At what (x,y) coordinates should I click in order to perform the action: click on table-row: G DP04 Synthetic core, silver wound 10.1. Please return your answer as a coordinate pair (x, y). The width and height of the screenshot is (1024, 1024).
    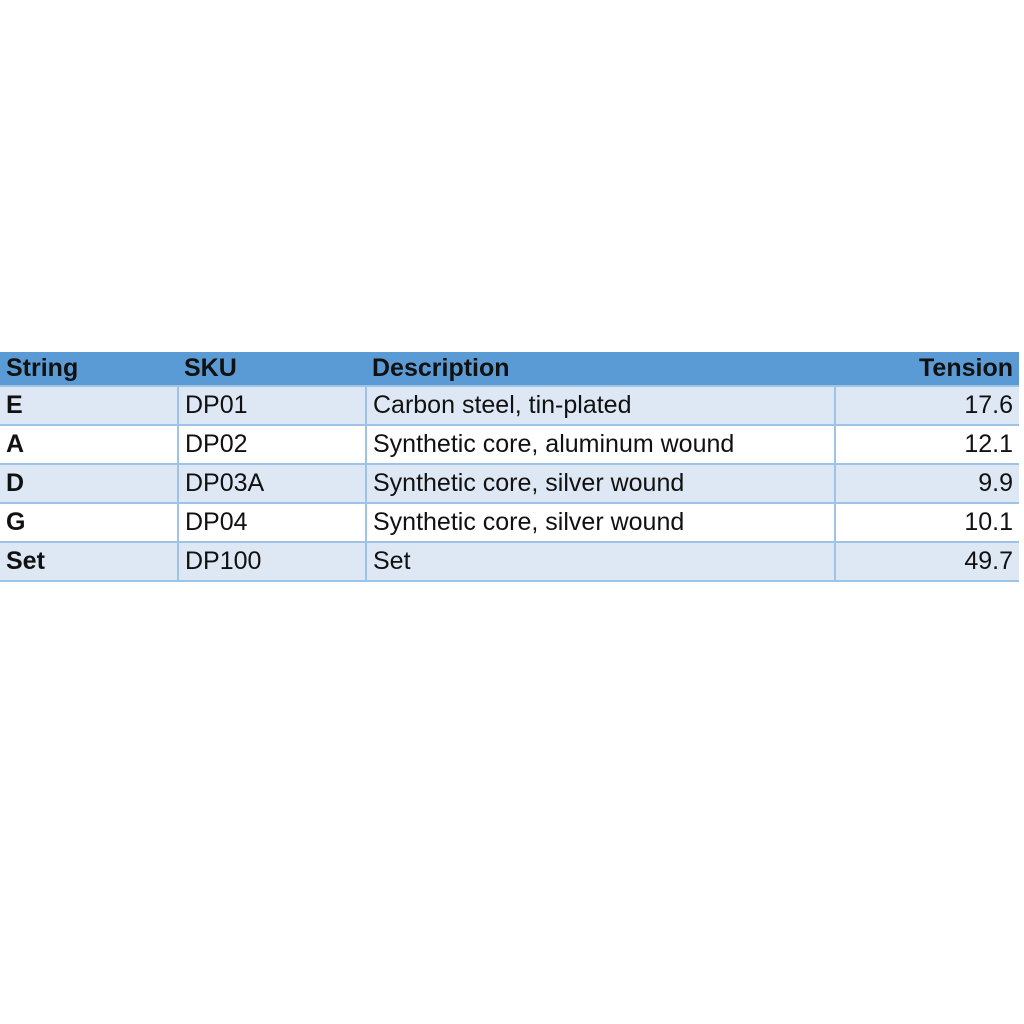
    Looking at the image, I should click on (509, 522).